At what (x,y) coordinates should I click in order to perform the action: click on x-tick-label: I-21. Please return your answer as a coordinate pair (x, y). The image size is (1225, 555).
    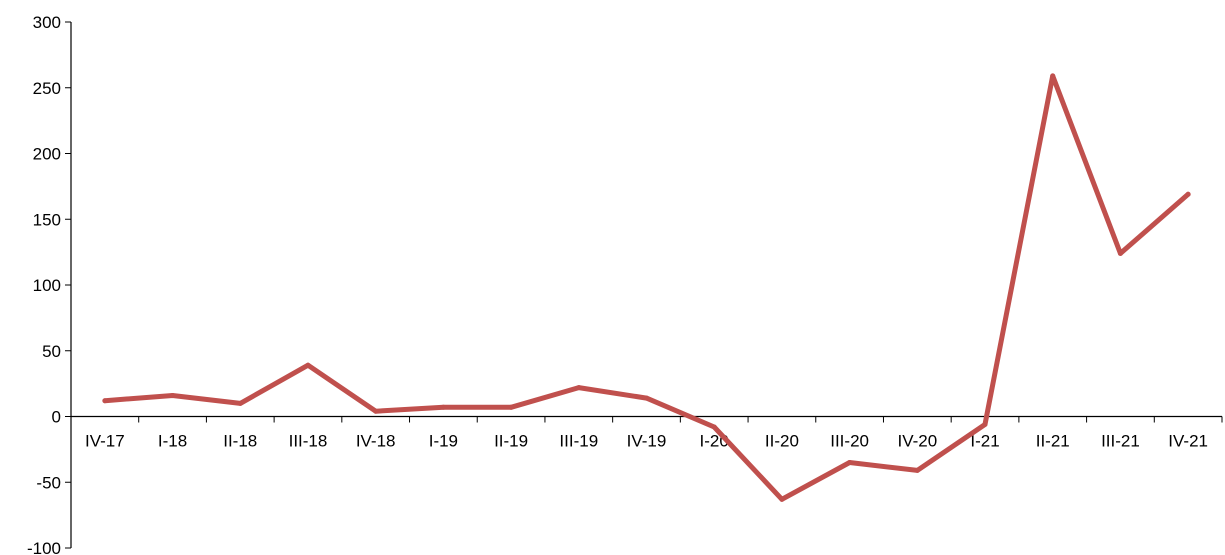
    Looking at the image, I should click on (984, 441).